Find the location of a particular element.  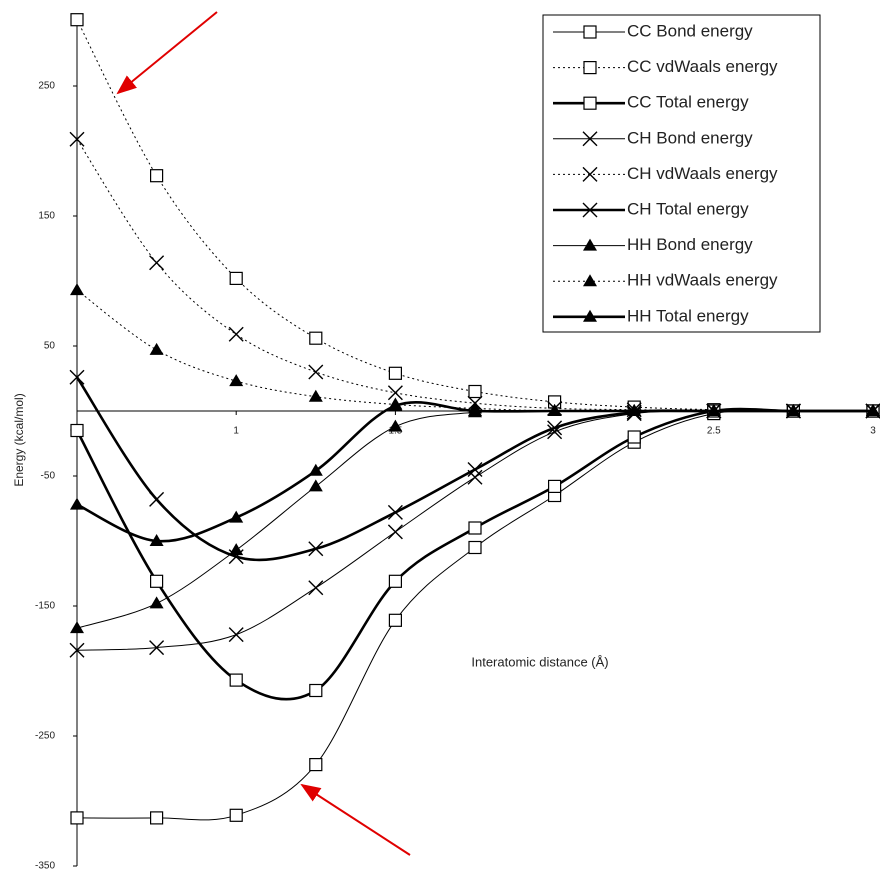

legend-entry: CC Total energy is located at coordinates (651, 102).